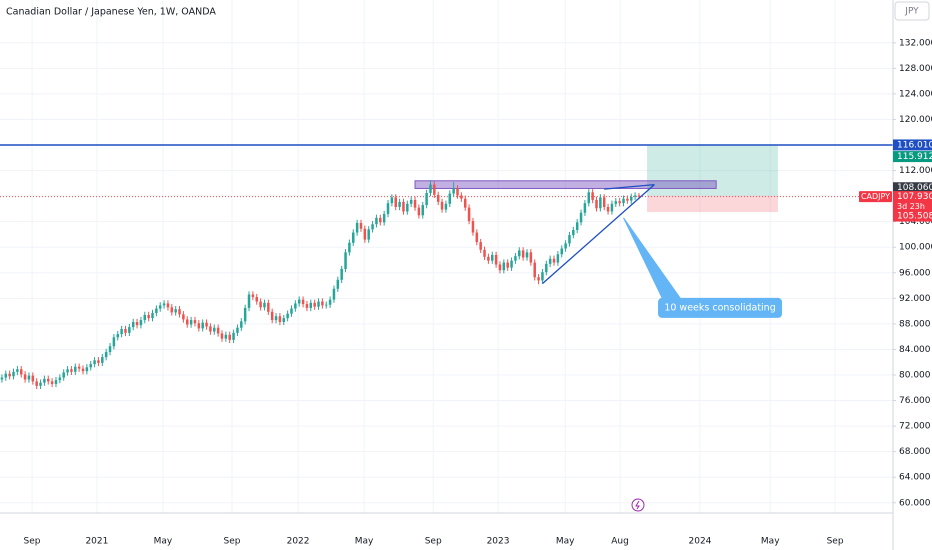  What do you see at coordinates (298, 542) in the screenshot?
I see `x-tick-label: 2022` at bounding box center [298, 542].